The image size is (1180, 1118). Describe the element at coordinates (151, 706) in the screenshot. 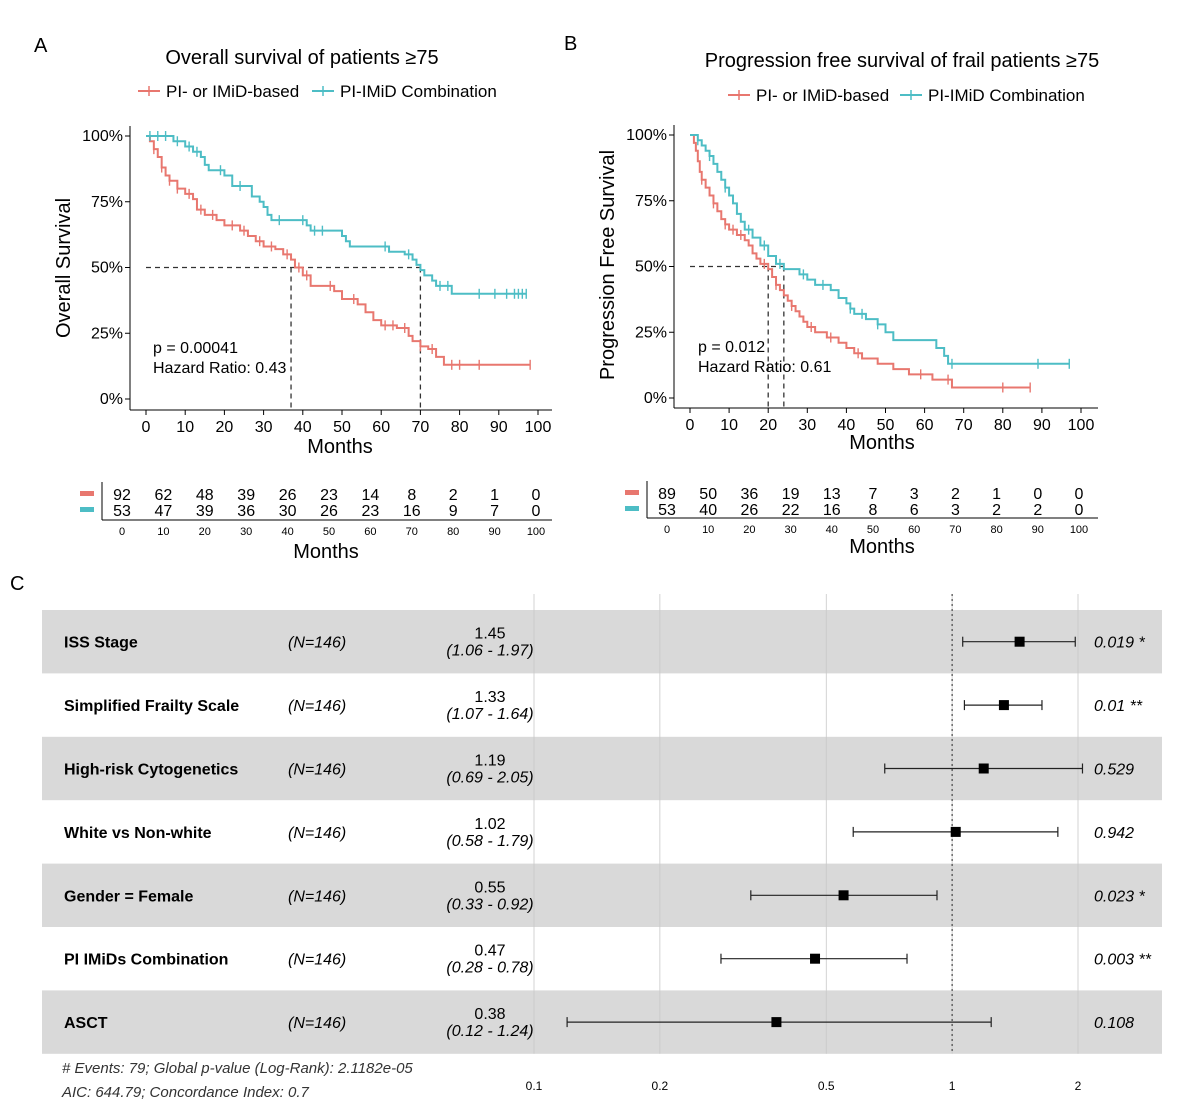

I see `forest-variable-label: Simplified Frailty Scale` at that location.